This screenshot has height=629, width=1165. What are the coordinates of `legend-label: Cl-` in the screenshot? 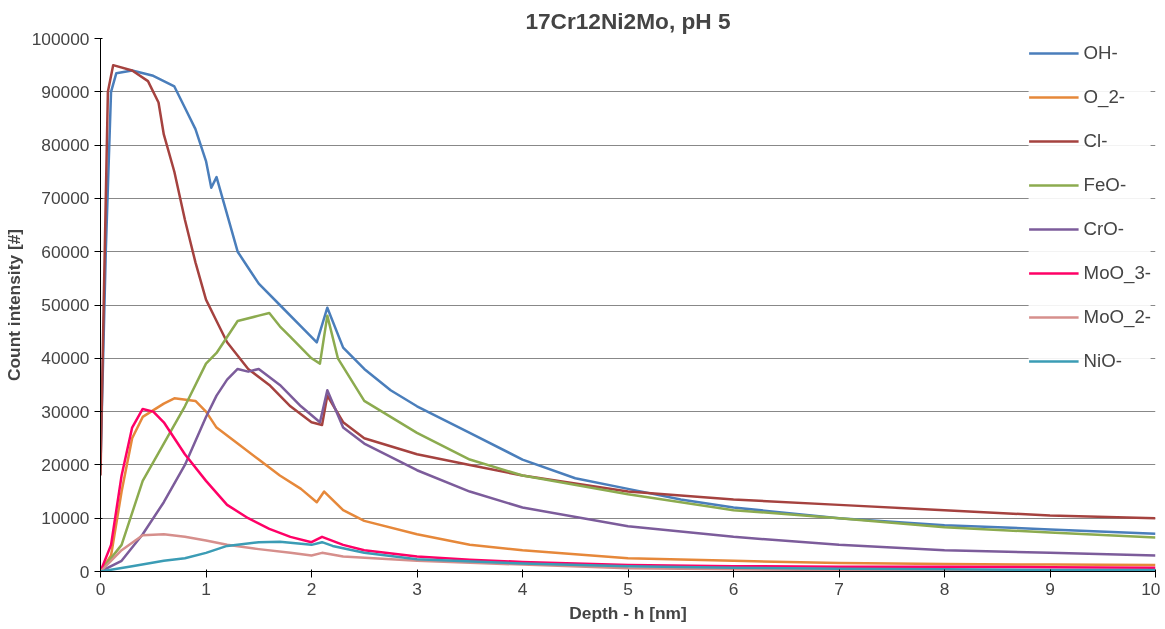 It's located at (1095, 141).